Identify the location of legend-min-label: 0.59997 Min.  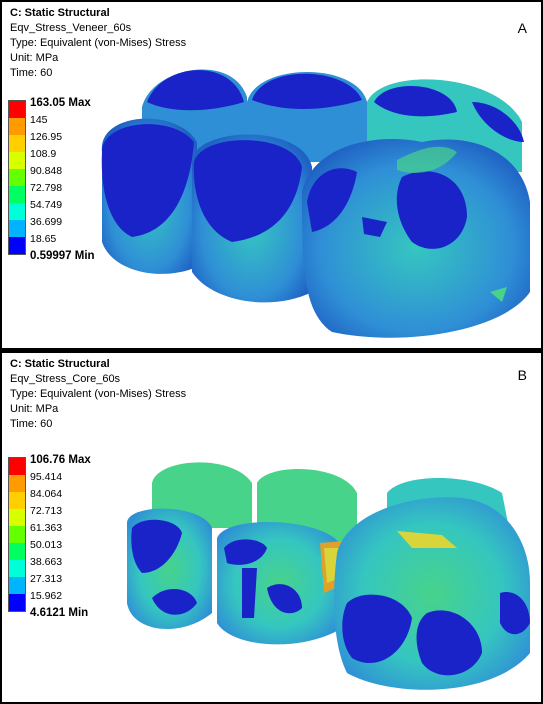
(62, 256).